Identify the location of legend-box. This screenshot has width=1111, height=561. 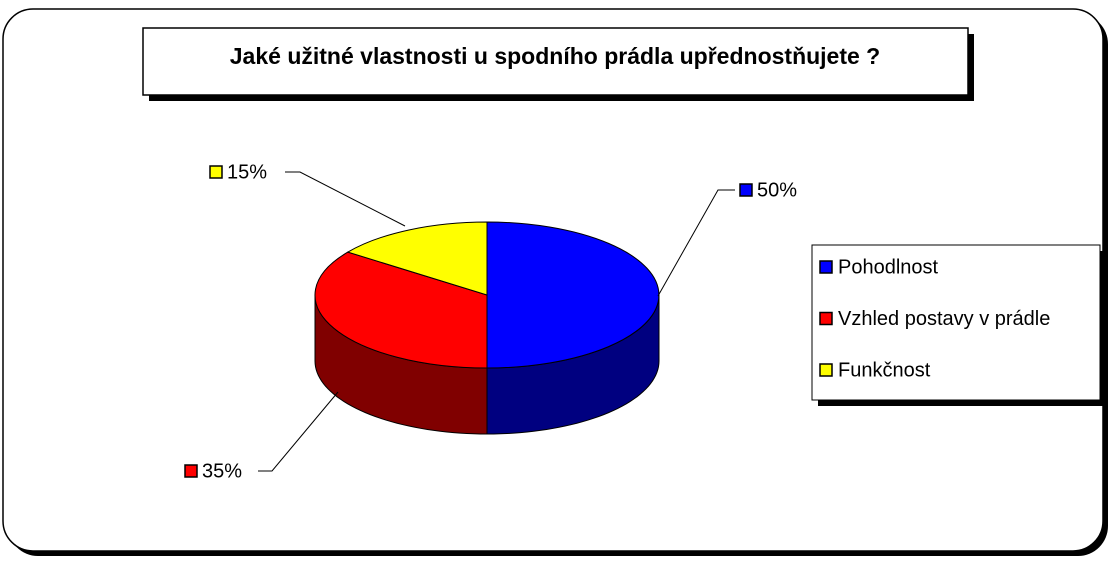
(956, 322).